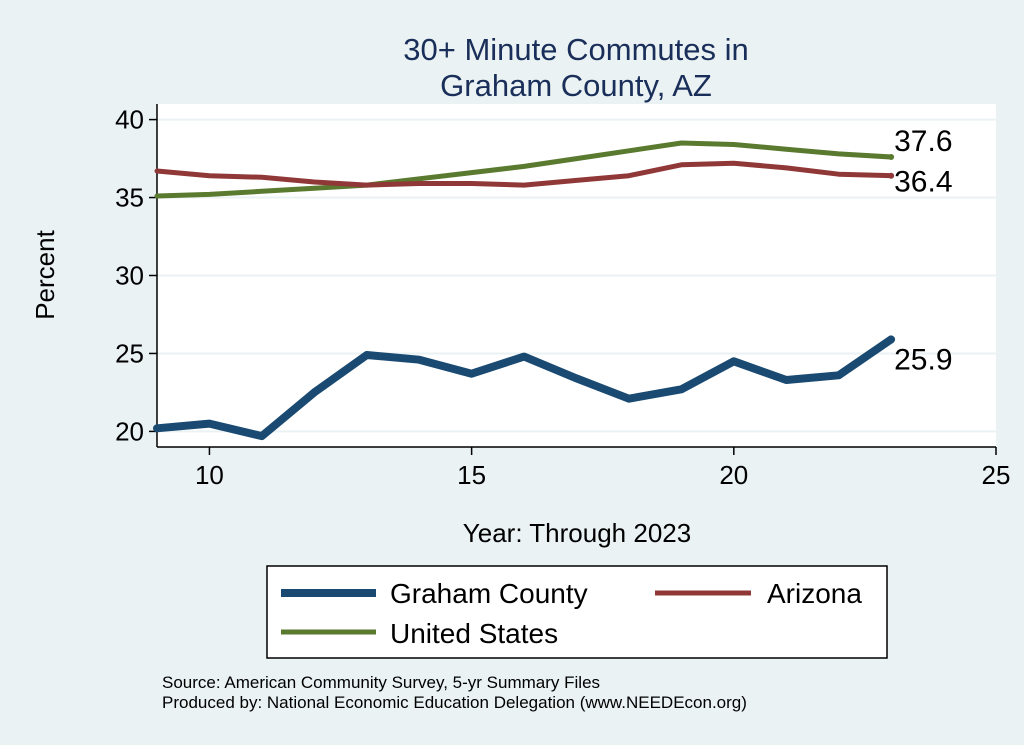 The width and height of the screenshot is (1024, 745). I want to click on y-tick-label-20: 20, so click(129, 431).